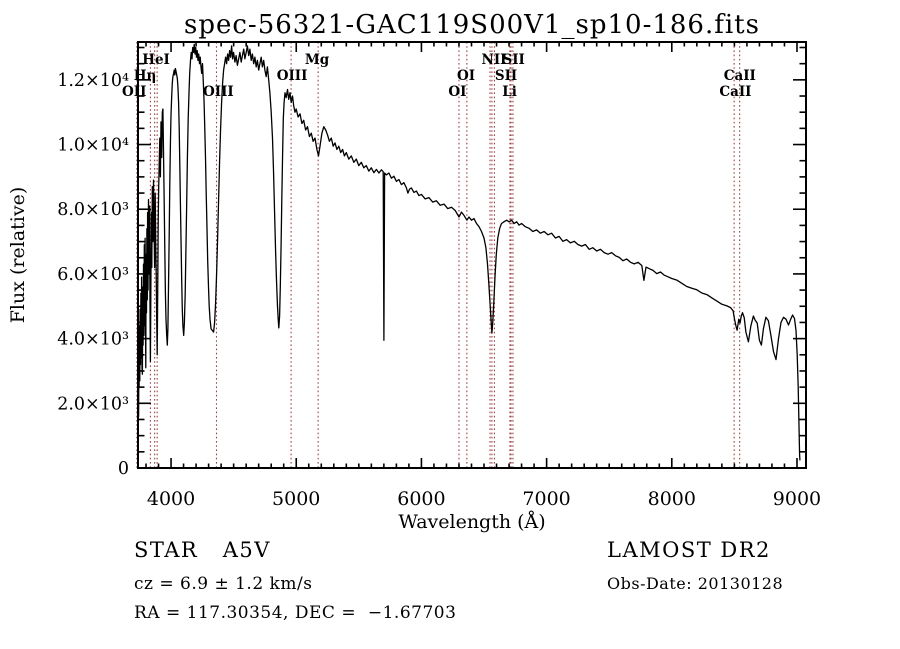  Describe the element at coordinates (689, 550) in the screenshot. I see `survey-release-text: LAMOST DR2` at that location.